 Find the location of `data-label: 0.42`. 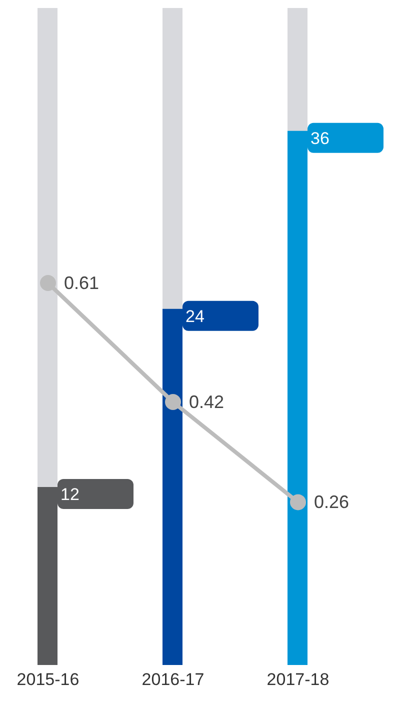

data-label: 0.42 is located at coordinates (206, 402).